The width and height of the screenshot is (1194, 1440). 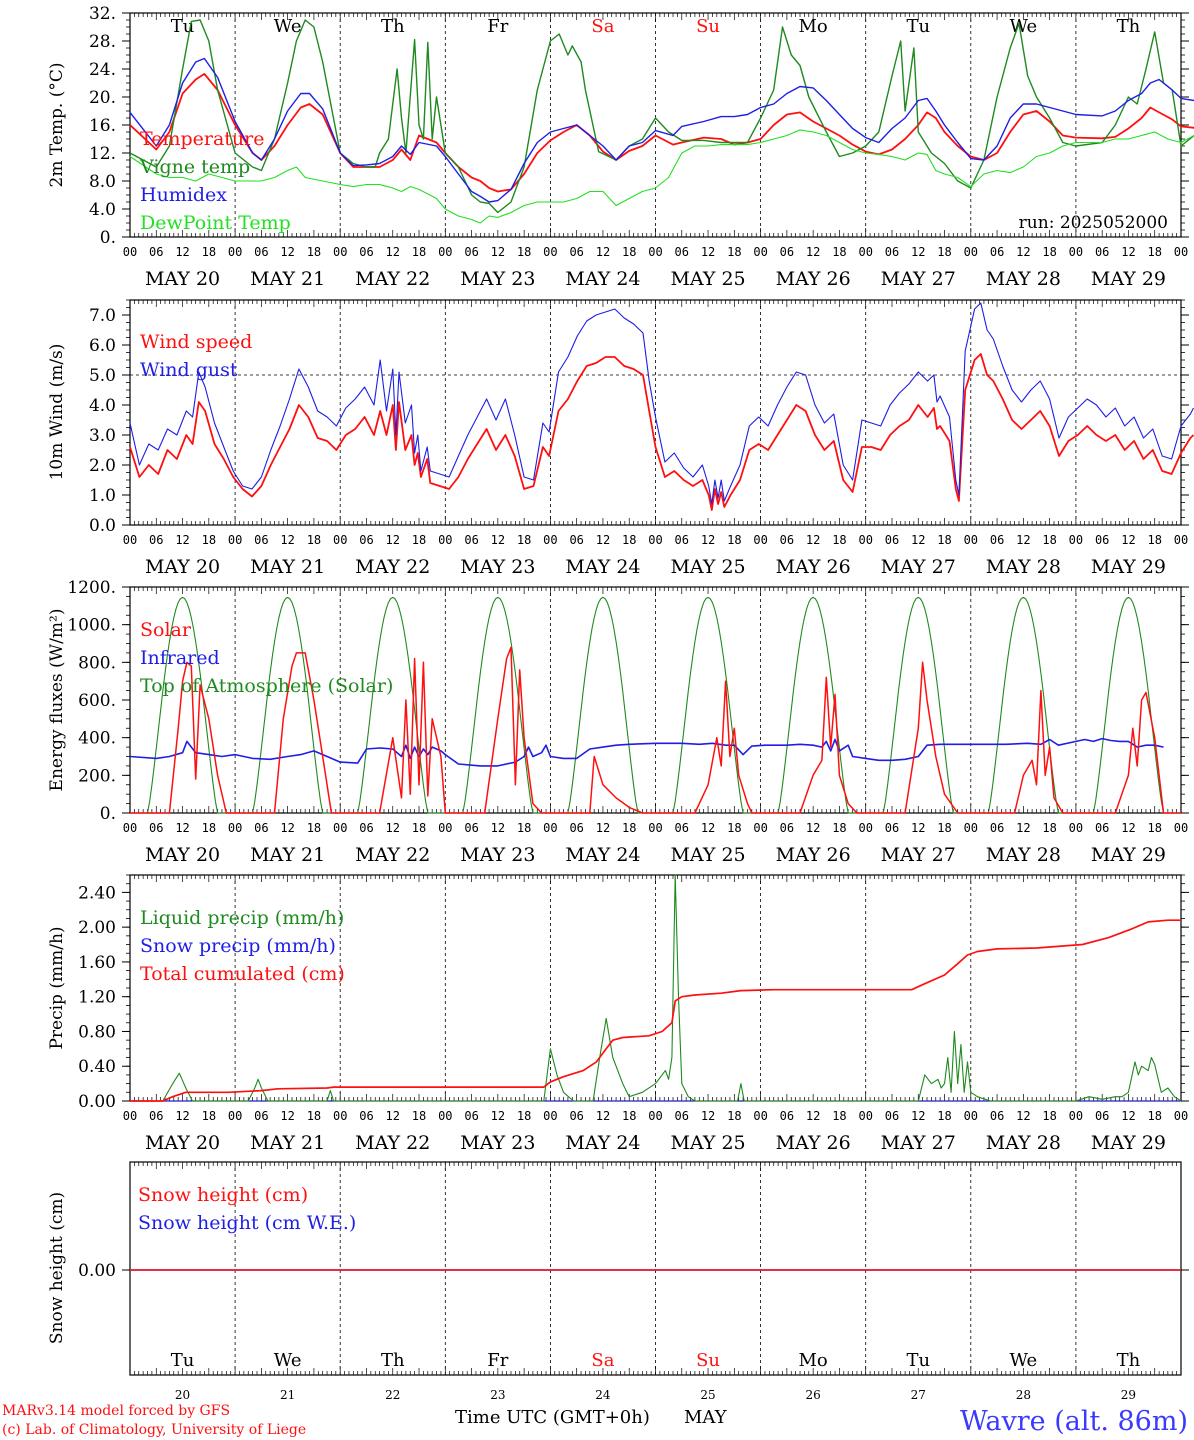 What do you see at coordinates (603, 1395) in the screenshot?
I see `day-number-label: 24` at bounding box center [603, 1395].